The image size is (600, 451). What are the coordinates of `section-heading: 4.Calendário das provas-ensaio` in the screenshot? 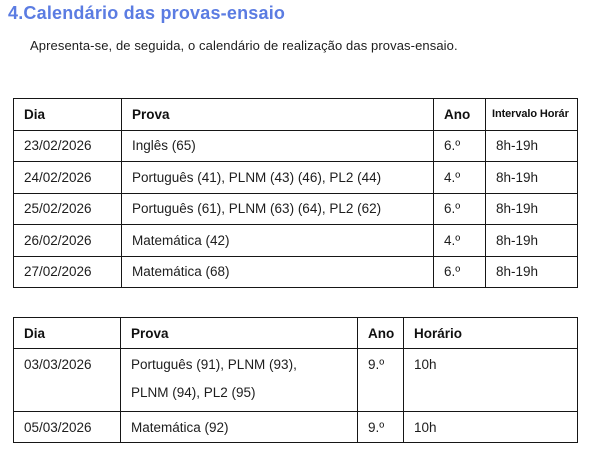 It's located at (147, 13).